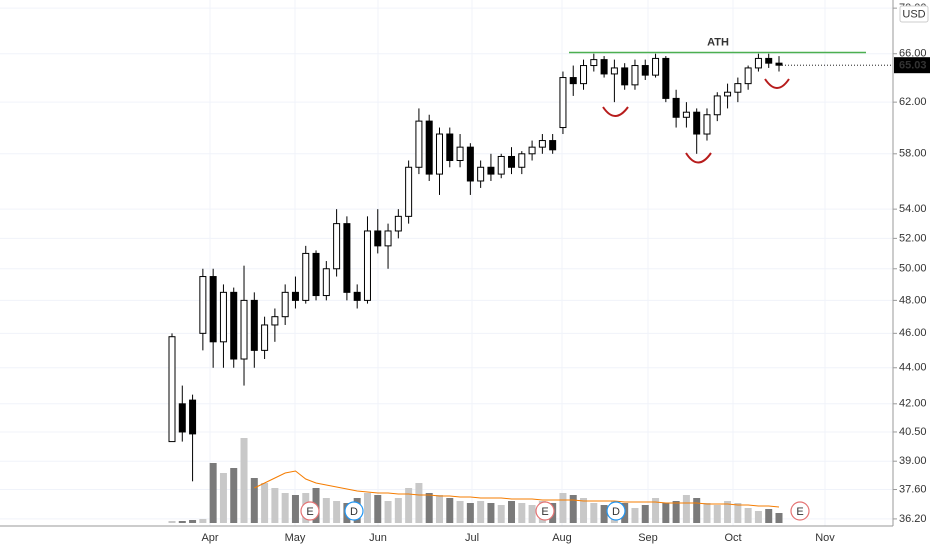 The height and width of the screenshot is (550, 932). What do you see at coordinates (517, 489) in the screenshot?
I see `volume-ma-line` at bounding box center [517, 489].